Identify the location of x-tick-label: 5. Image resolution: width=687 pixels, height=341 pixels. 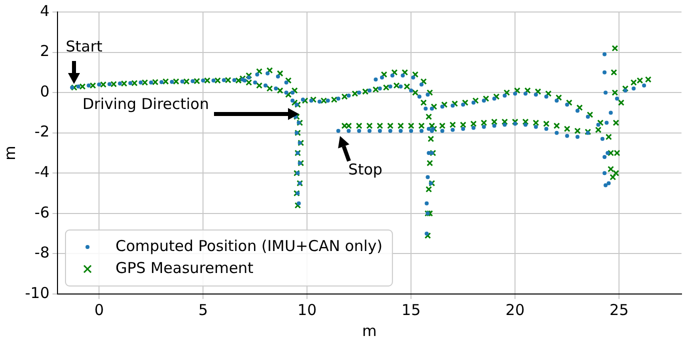
(203, 309).